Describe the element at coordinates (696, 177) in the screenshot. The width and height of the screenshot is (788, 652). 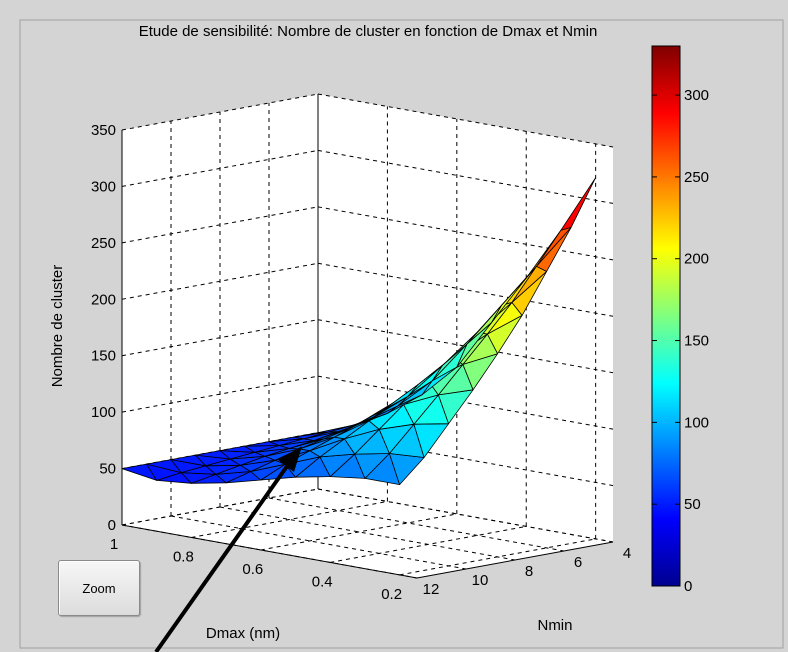
I see `colorbar-tick-label: 250` at that location.